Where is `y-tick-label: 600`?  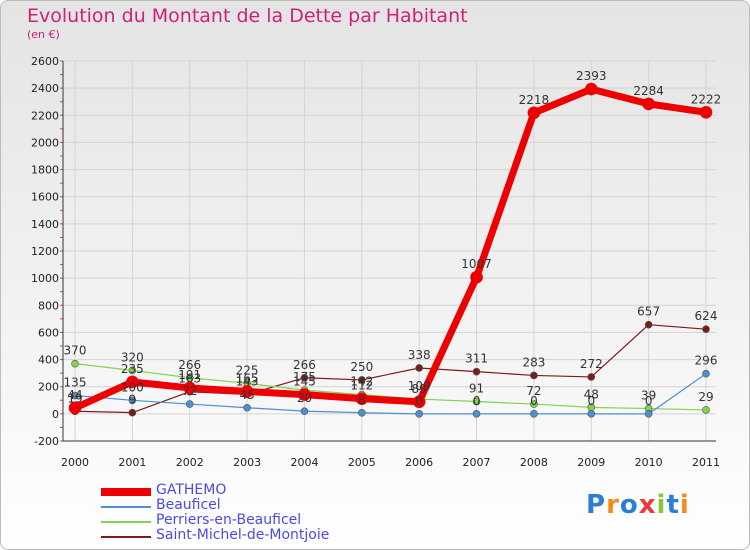 y-tick-label: 600 is located at coordinates (48, 332).